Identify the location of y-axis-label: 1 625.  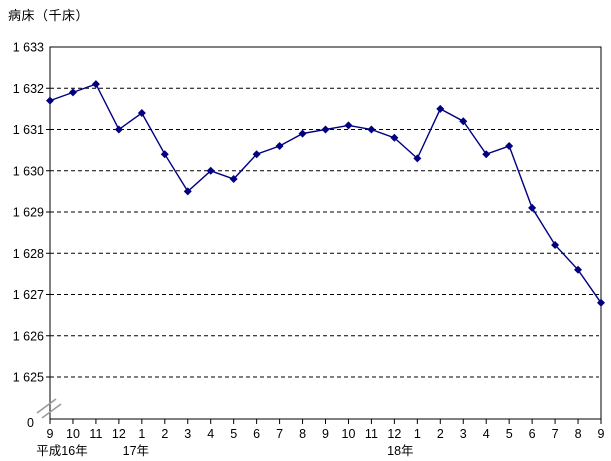
(28, 378).